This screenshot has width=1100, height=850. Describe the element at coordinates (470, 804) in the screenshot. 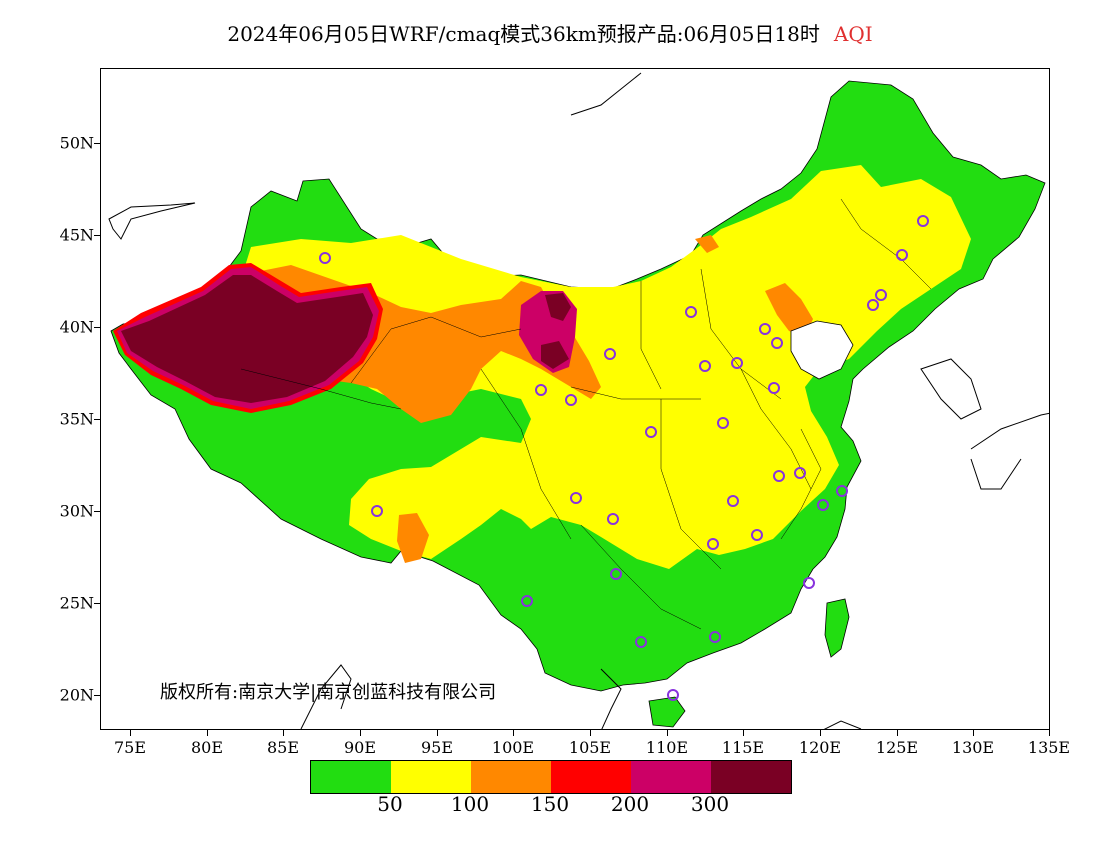

I see `colorbar-label-100: 100` at that location.